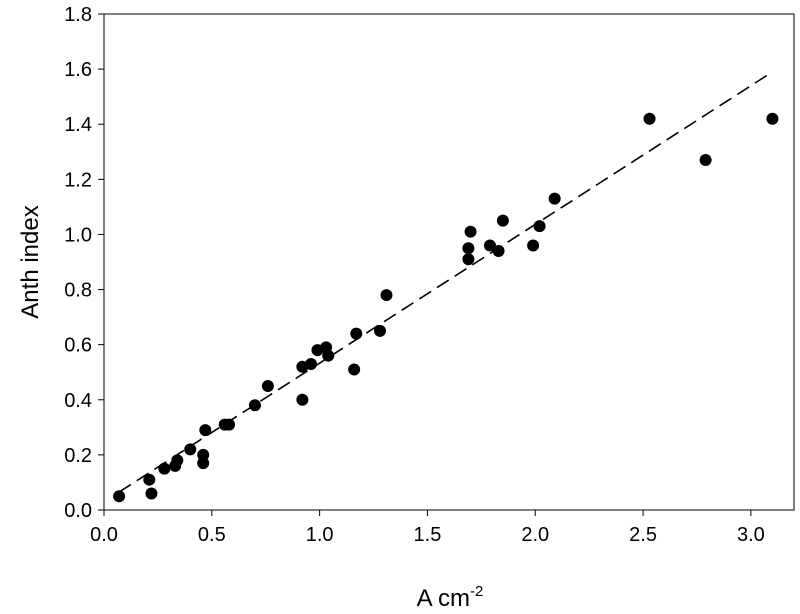 This screenshot has height=614, width=800. I want to click on y-tick-label: 1.8, so click(78, 15).